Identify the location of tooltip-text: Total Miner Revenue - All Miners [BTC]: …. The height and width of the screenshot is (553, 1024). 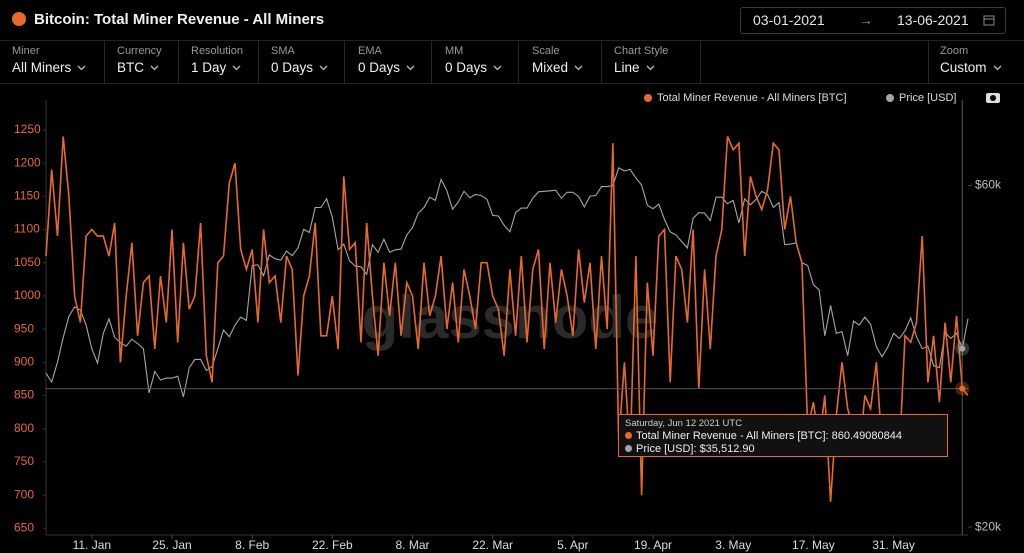
(769, 436).